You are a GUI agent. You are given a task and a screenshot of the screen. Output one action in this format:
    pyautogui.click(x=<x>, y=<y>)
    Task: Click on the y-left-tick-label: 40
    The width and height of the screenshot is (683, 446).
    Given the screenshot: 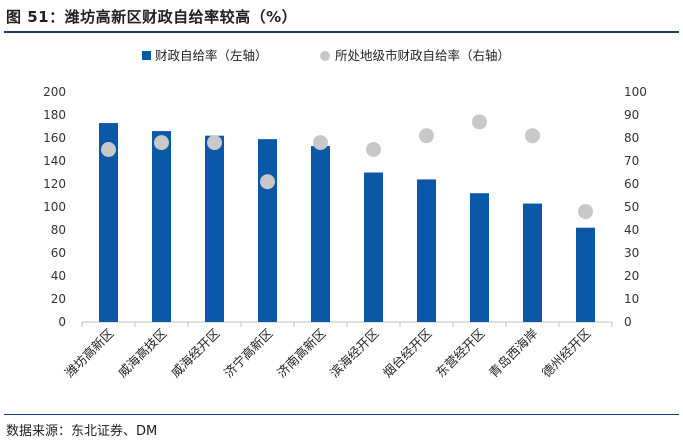 What is the action you would take?
    pyautogui.click(x=58, y=276)
    